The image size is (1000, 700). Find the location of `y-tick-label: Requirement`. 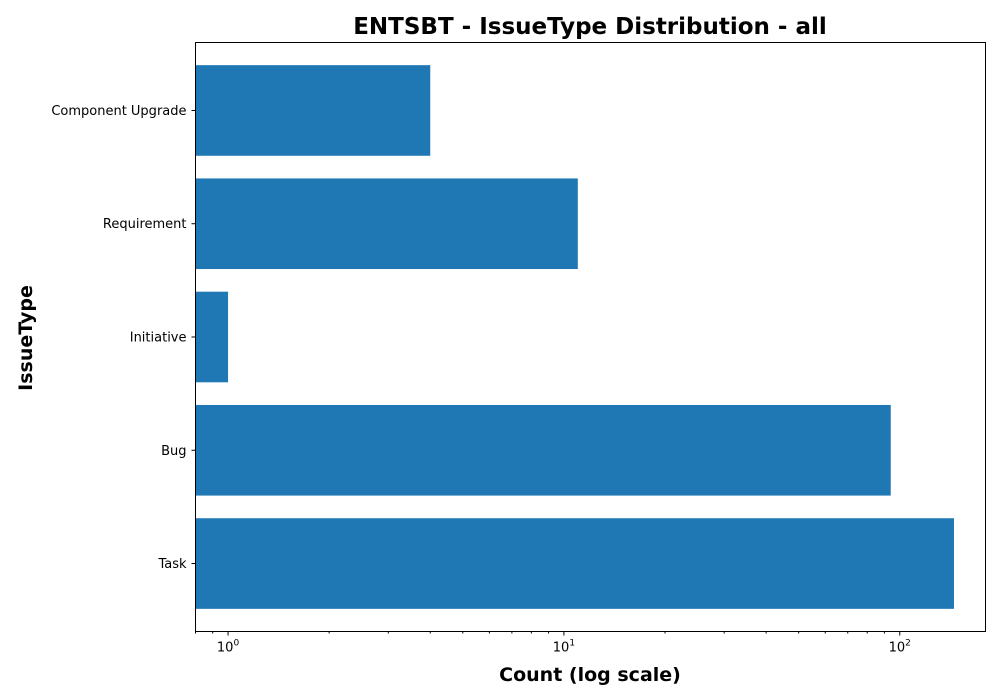

y-tick-label: Requirement is located at coordinates (145, 224).